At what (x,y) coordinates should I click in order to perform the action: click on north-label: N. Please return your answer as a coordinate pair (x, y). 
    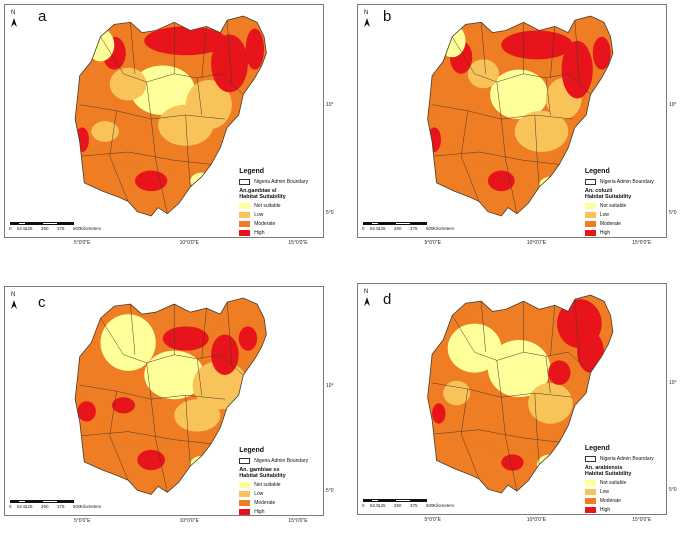
    Looking at the image, I should click on (366, 13).